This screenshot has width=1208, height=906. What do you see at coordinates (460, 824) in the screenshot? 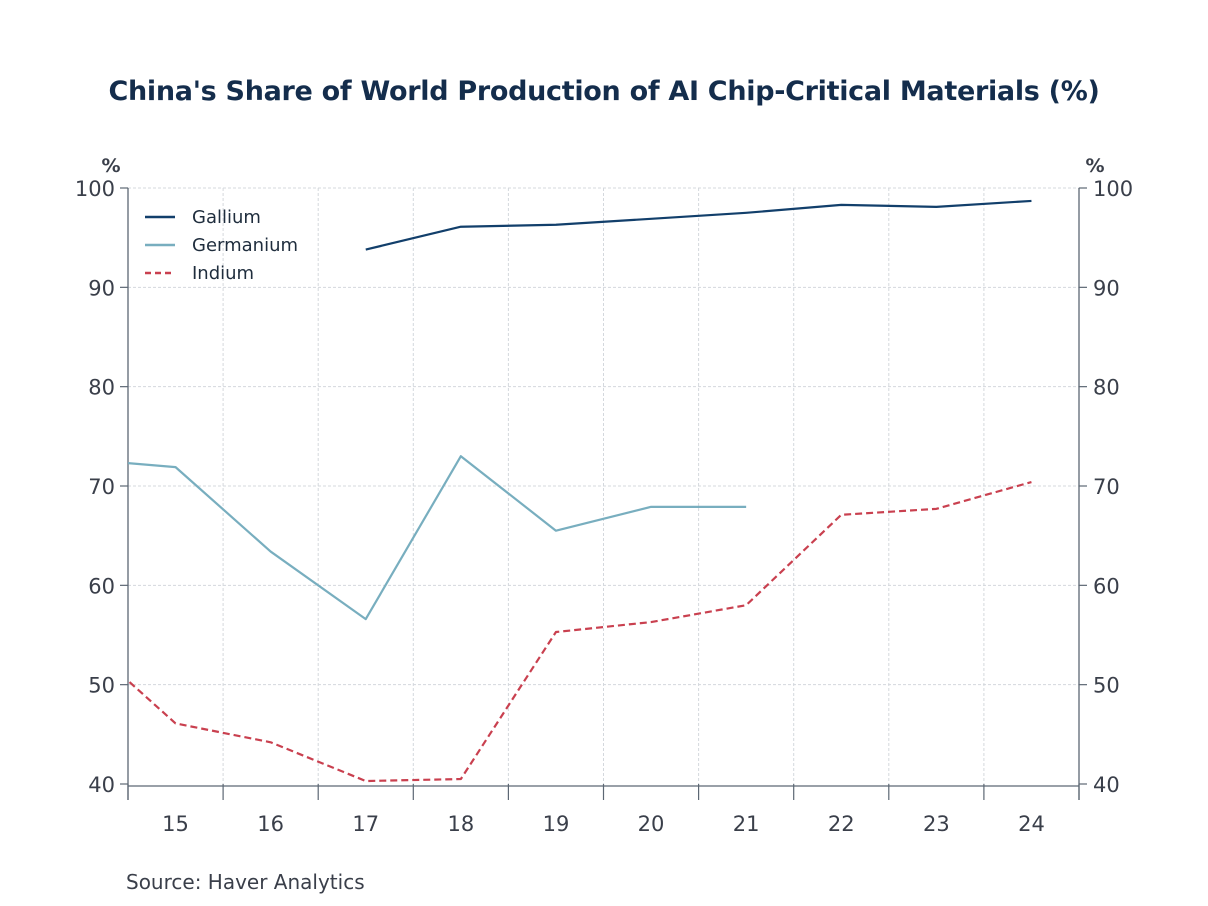
I see `x-tick-label: 18` at bounding box center [460, 824].